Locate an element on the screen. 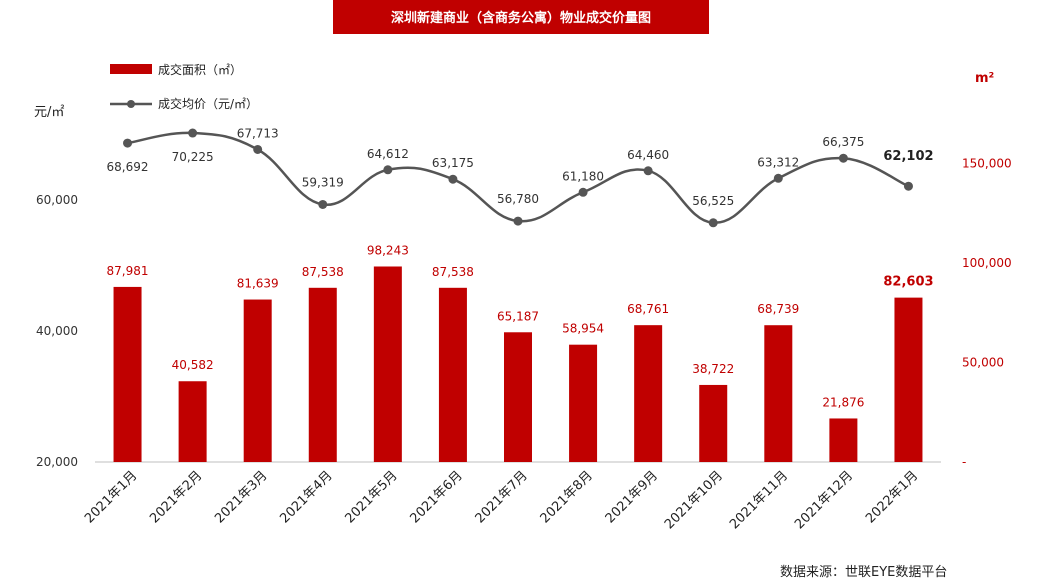 This screenshot has width=1046, height=579. left-axis-unit: 元/㎡ is located at coordinates (49, 112).